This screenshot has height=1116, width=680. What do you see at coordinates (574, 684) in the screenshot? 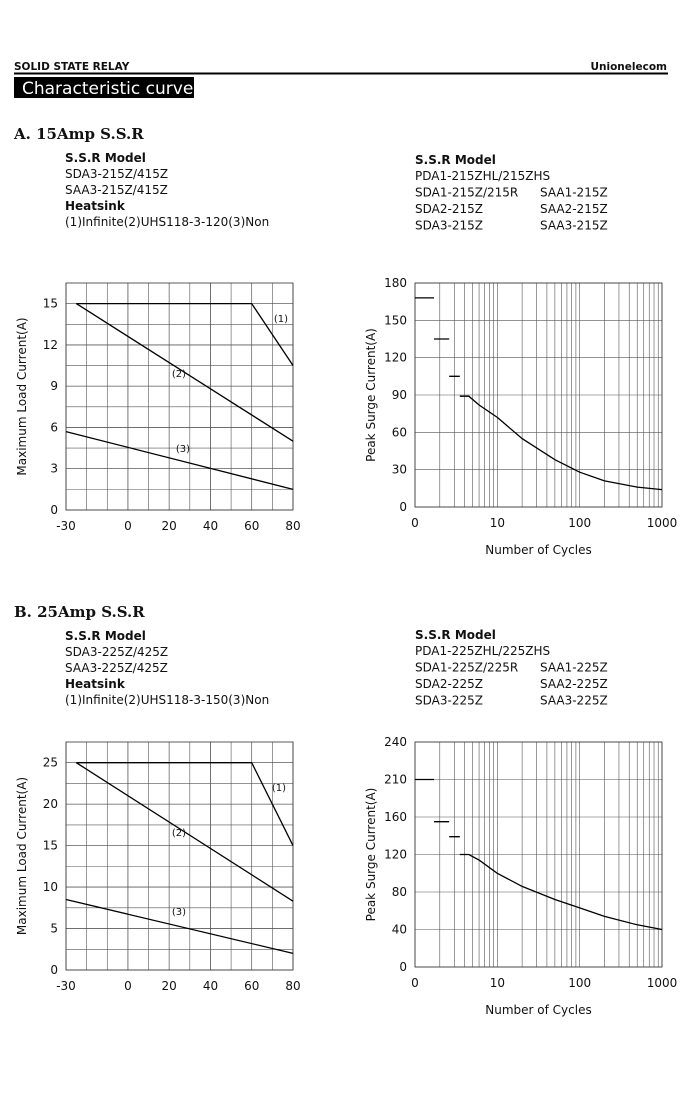
I see `model: SAA2-225Z` at bounding box center [574, 684].